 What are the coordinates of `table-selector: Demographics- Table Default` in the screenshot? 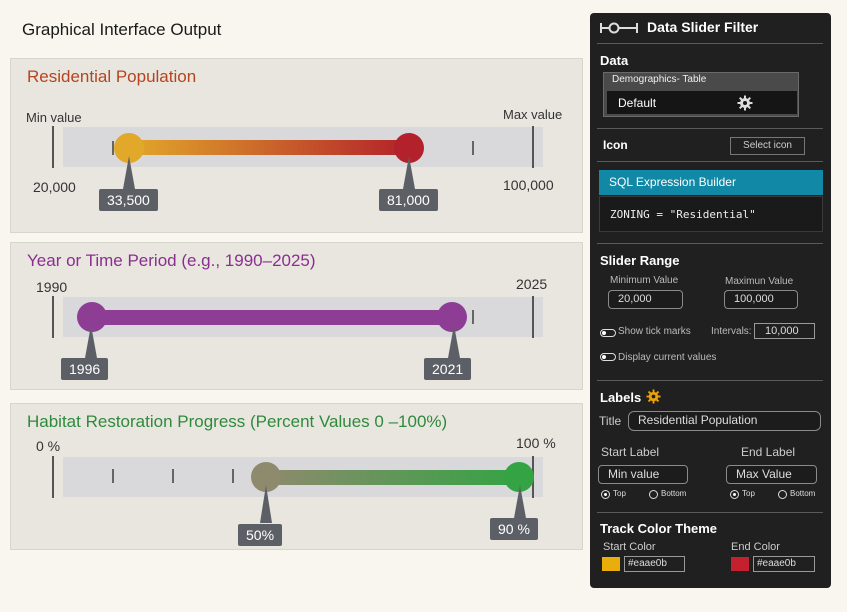 It's located at (701, 94).